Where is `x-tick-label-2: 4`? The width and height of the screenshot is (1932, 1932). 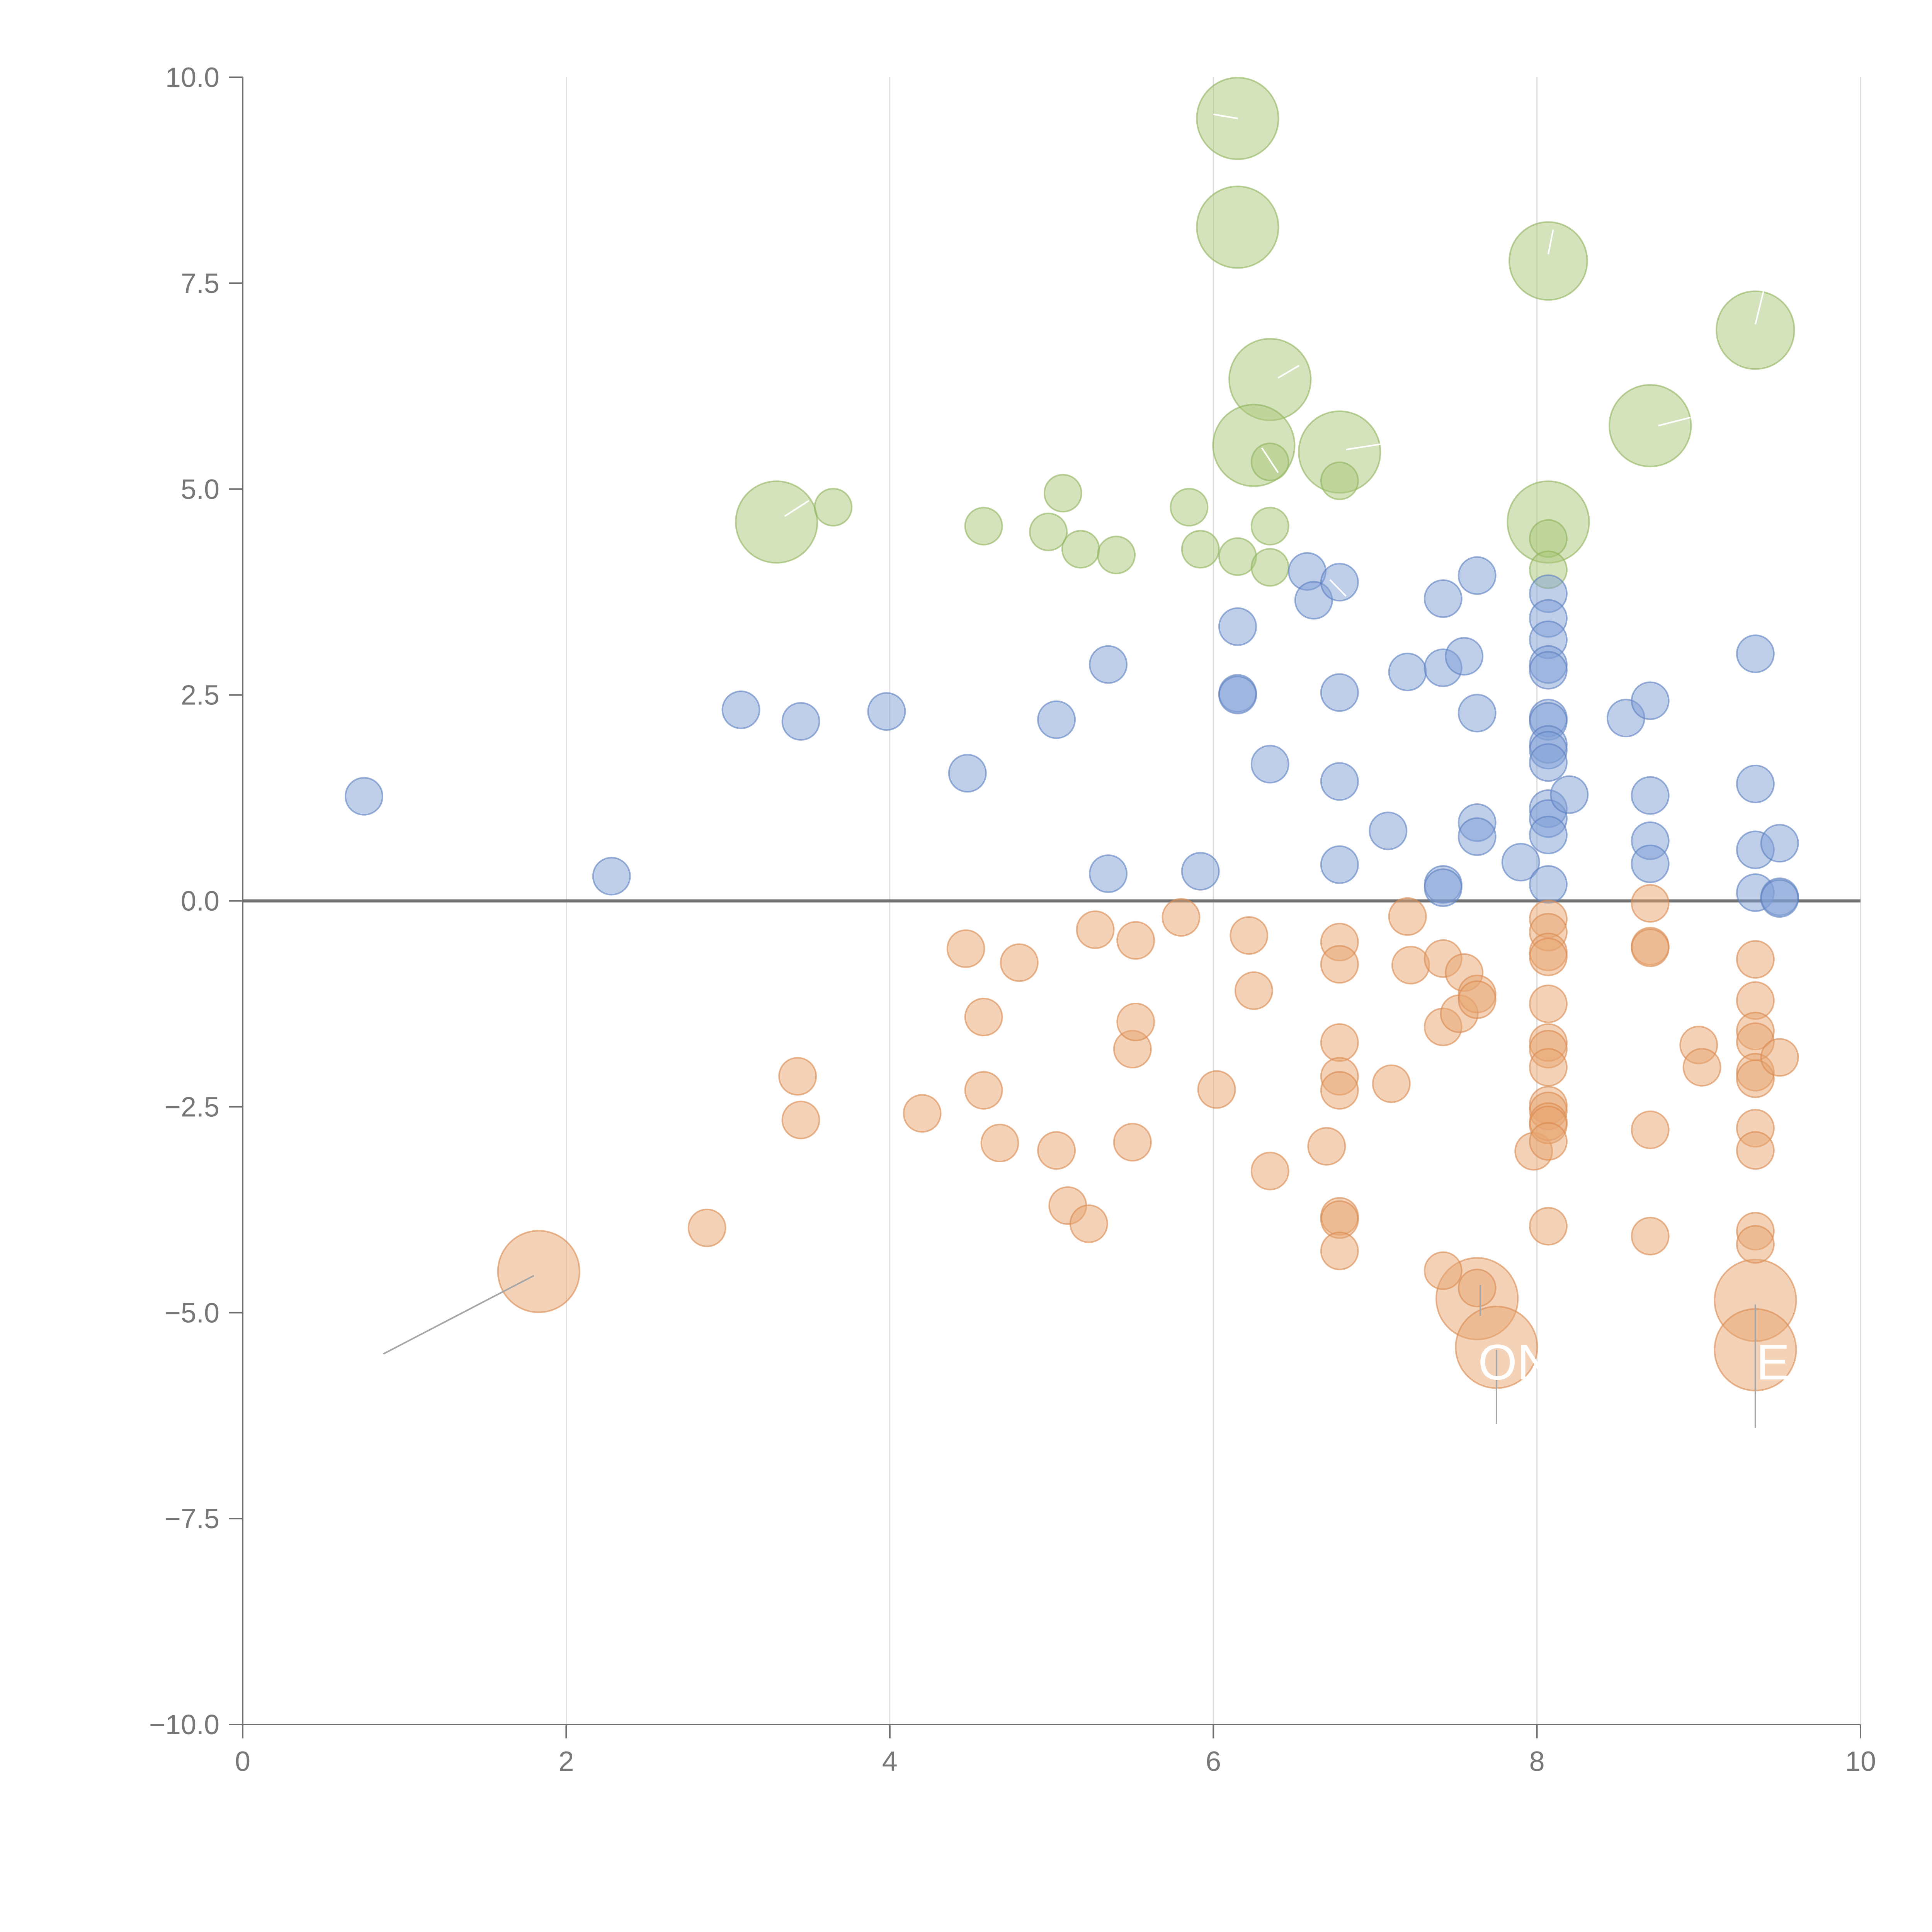 x-tick-label-2: 4 is located at coordinates (890, 1761).